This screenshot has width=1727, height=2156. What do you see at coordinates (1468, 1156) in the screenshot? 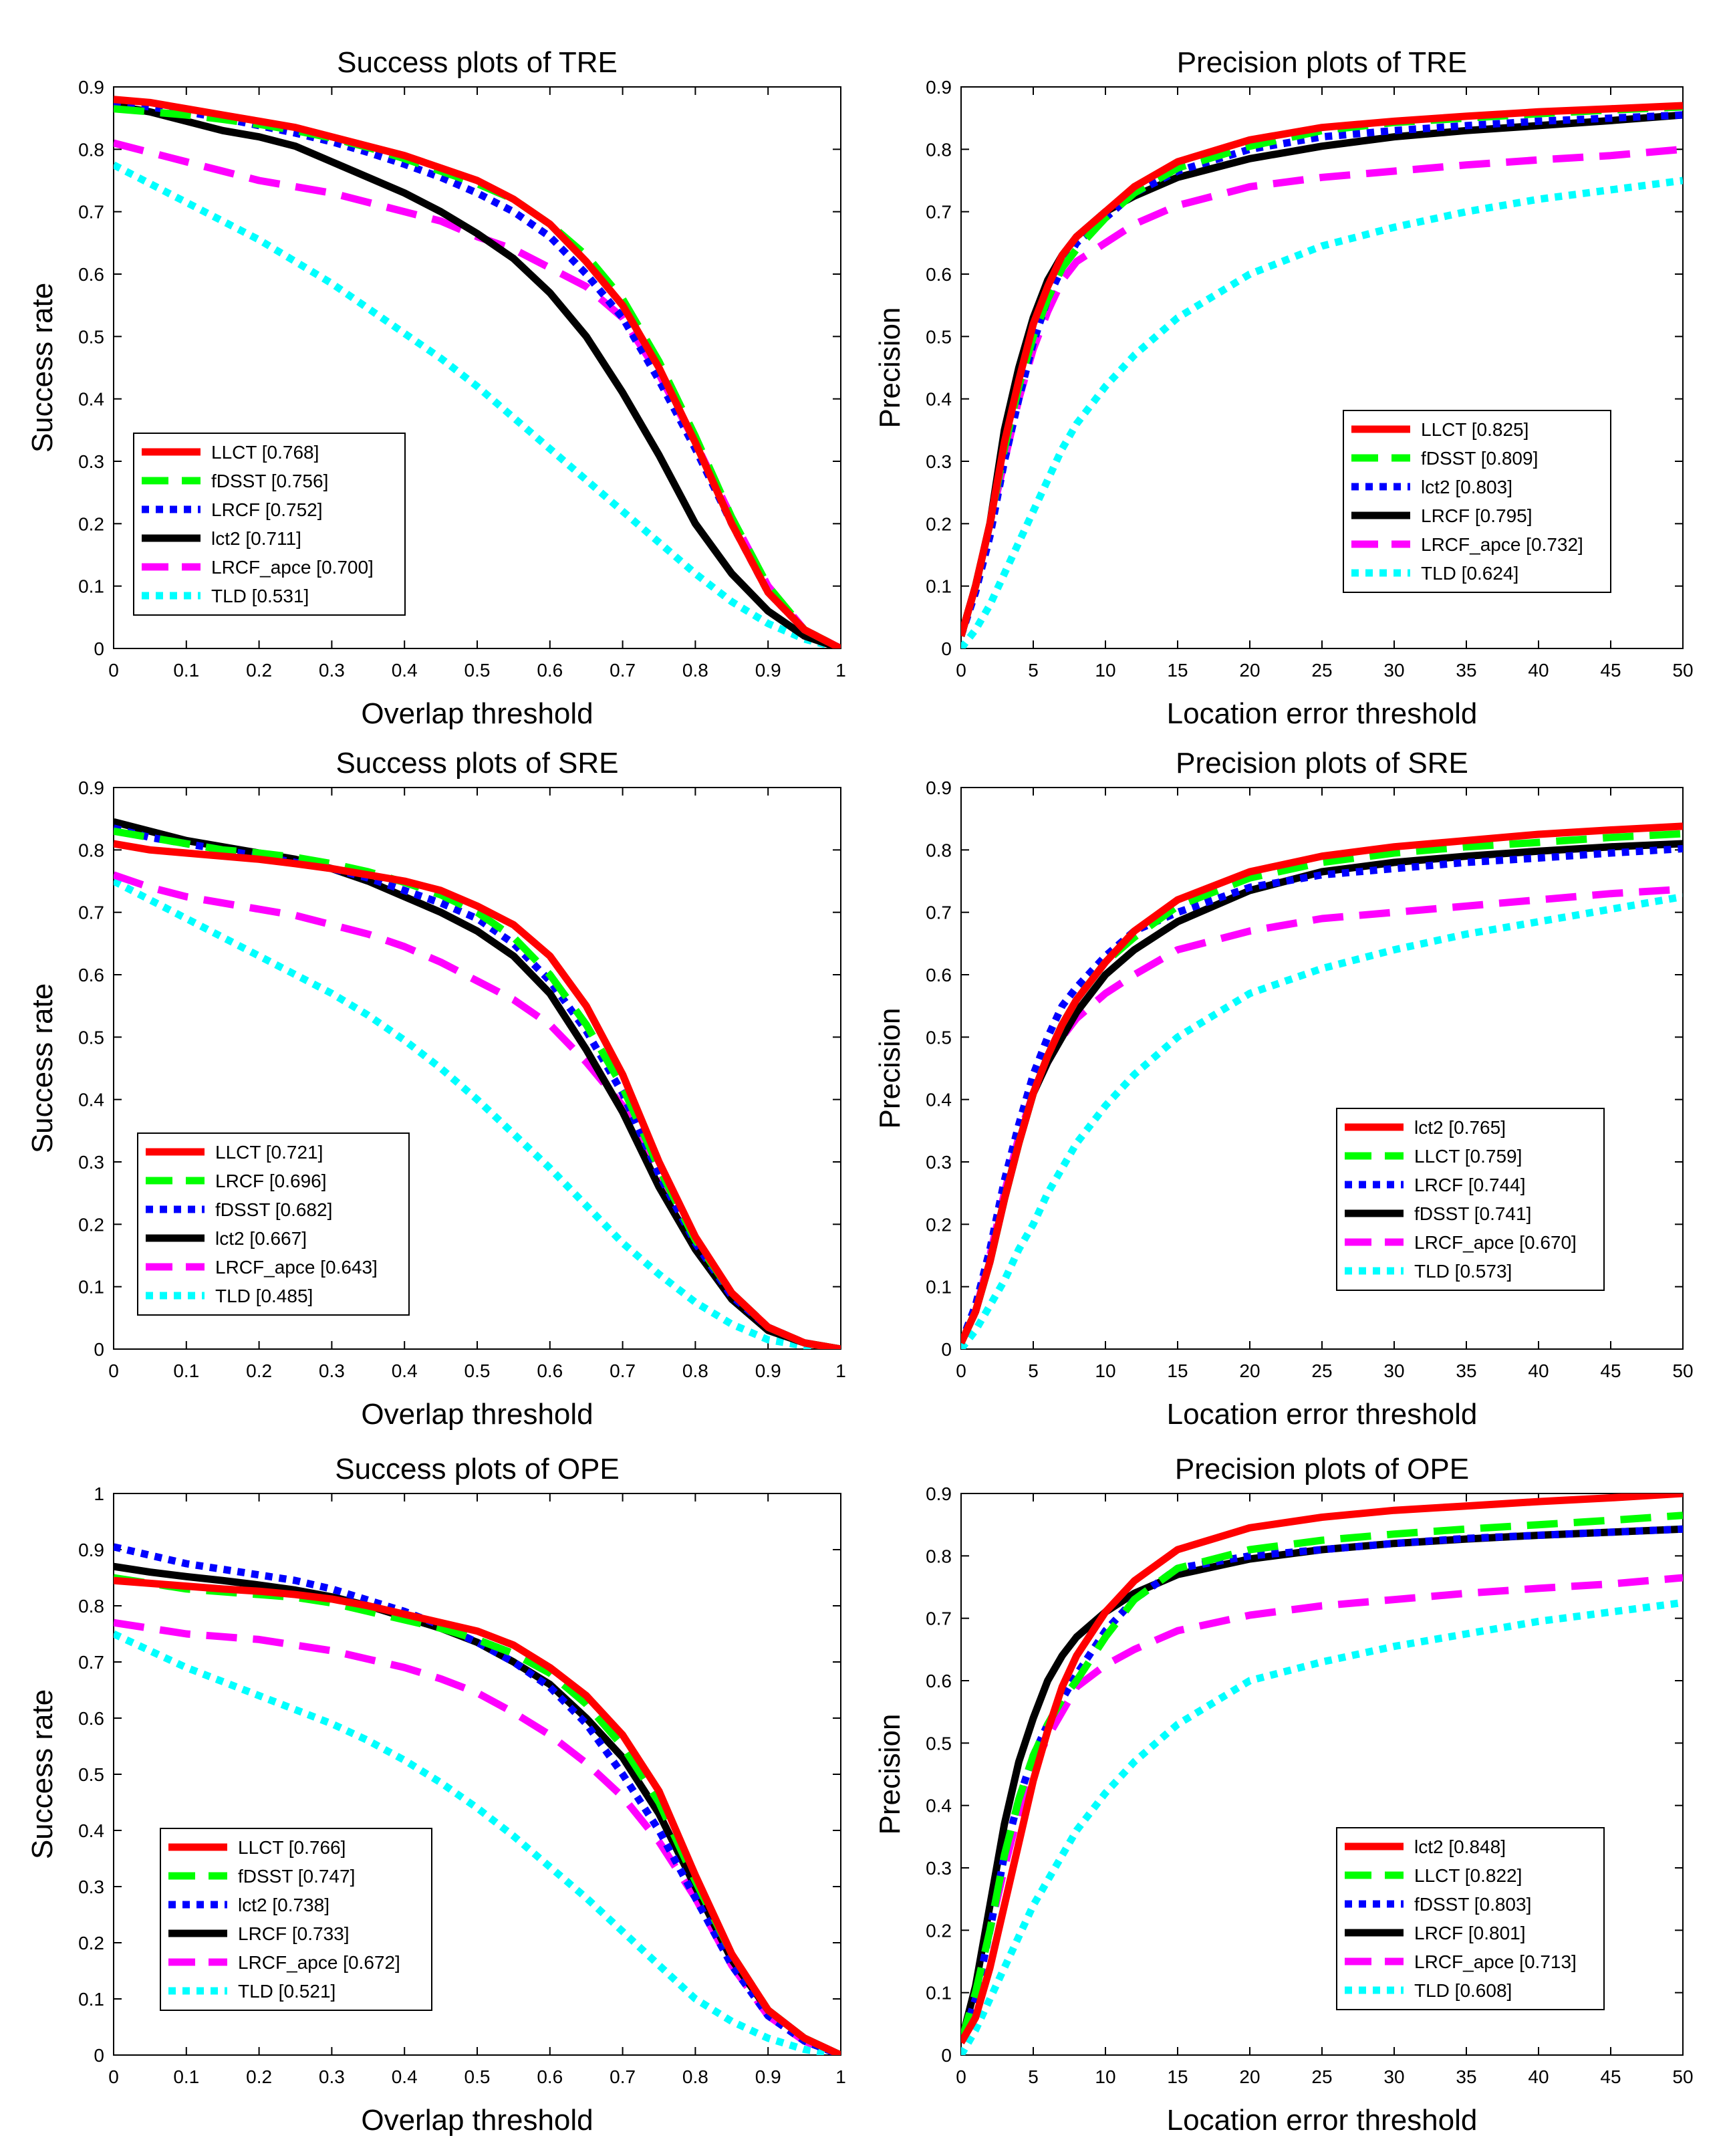
I see `legend-entry-label: LLCT [0.759]` at bounding box center [1468, 1156].